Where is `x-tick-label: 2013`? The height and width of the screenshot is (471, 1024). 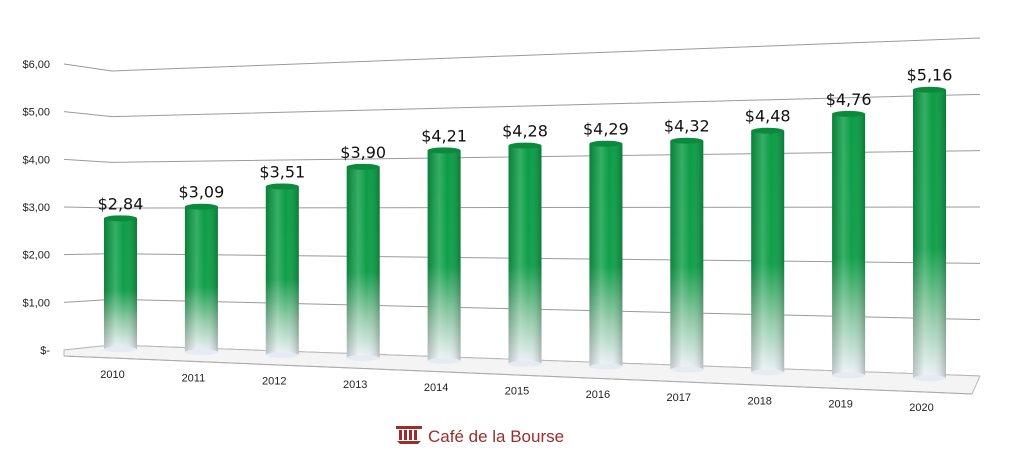 x-tick-label: 2013 is located at coordinates (355, 385).